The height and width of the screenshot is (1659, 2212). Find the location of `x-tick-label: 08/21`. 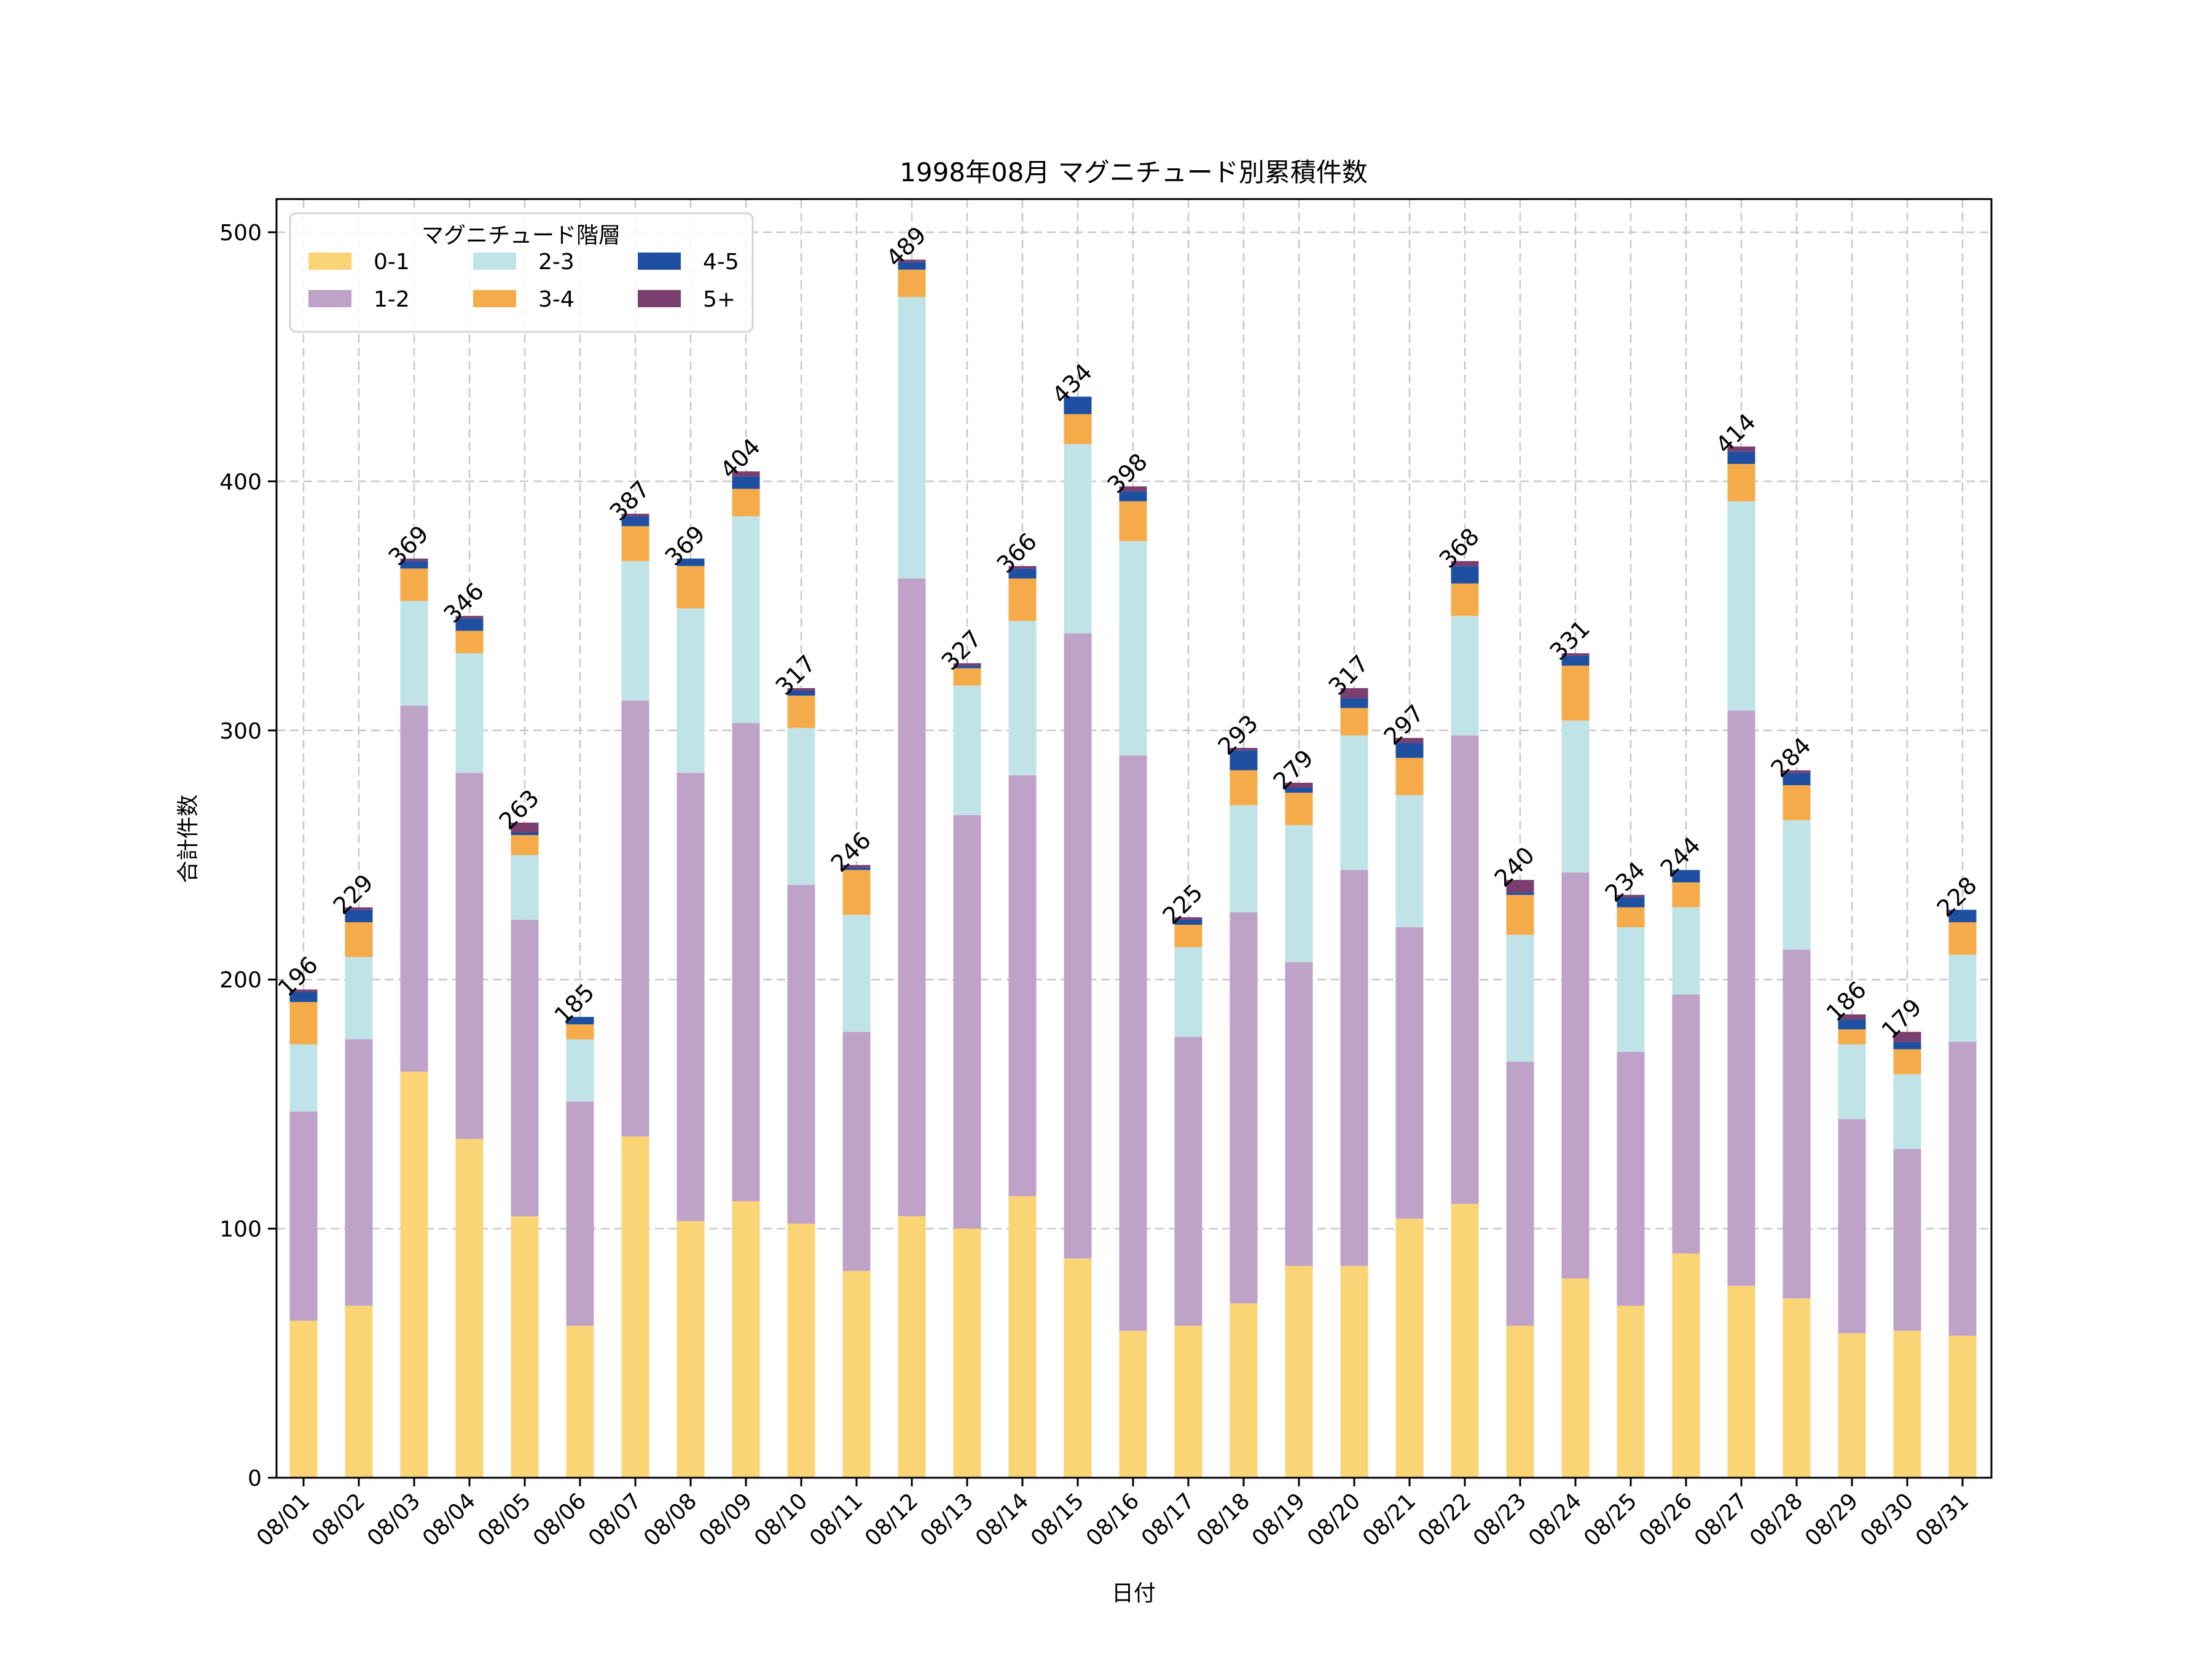

x-tick-label: 08/21 is located at coordinates (1389, 1519).